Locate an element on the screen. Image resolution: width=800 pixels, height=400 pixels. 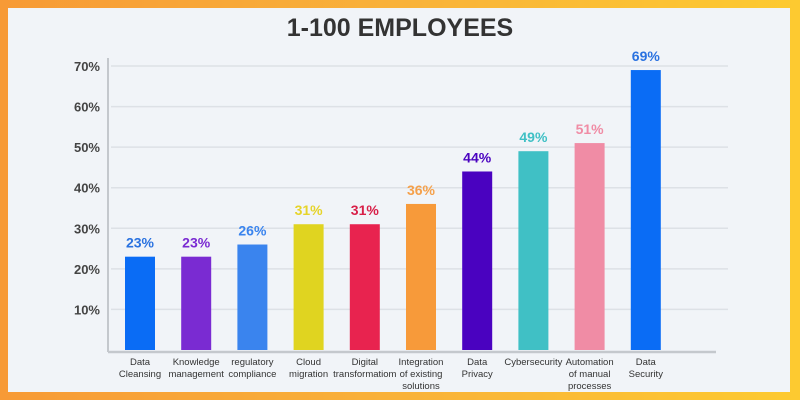
y-tick-label: 20% is located at coordinates (87, 269).